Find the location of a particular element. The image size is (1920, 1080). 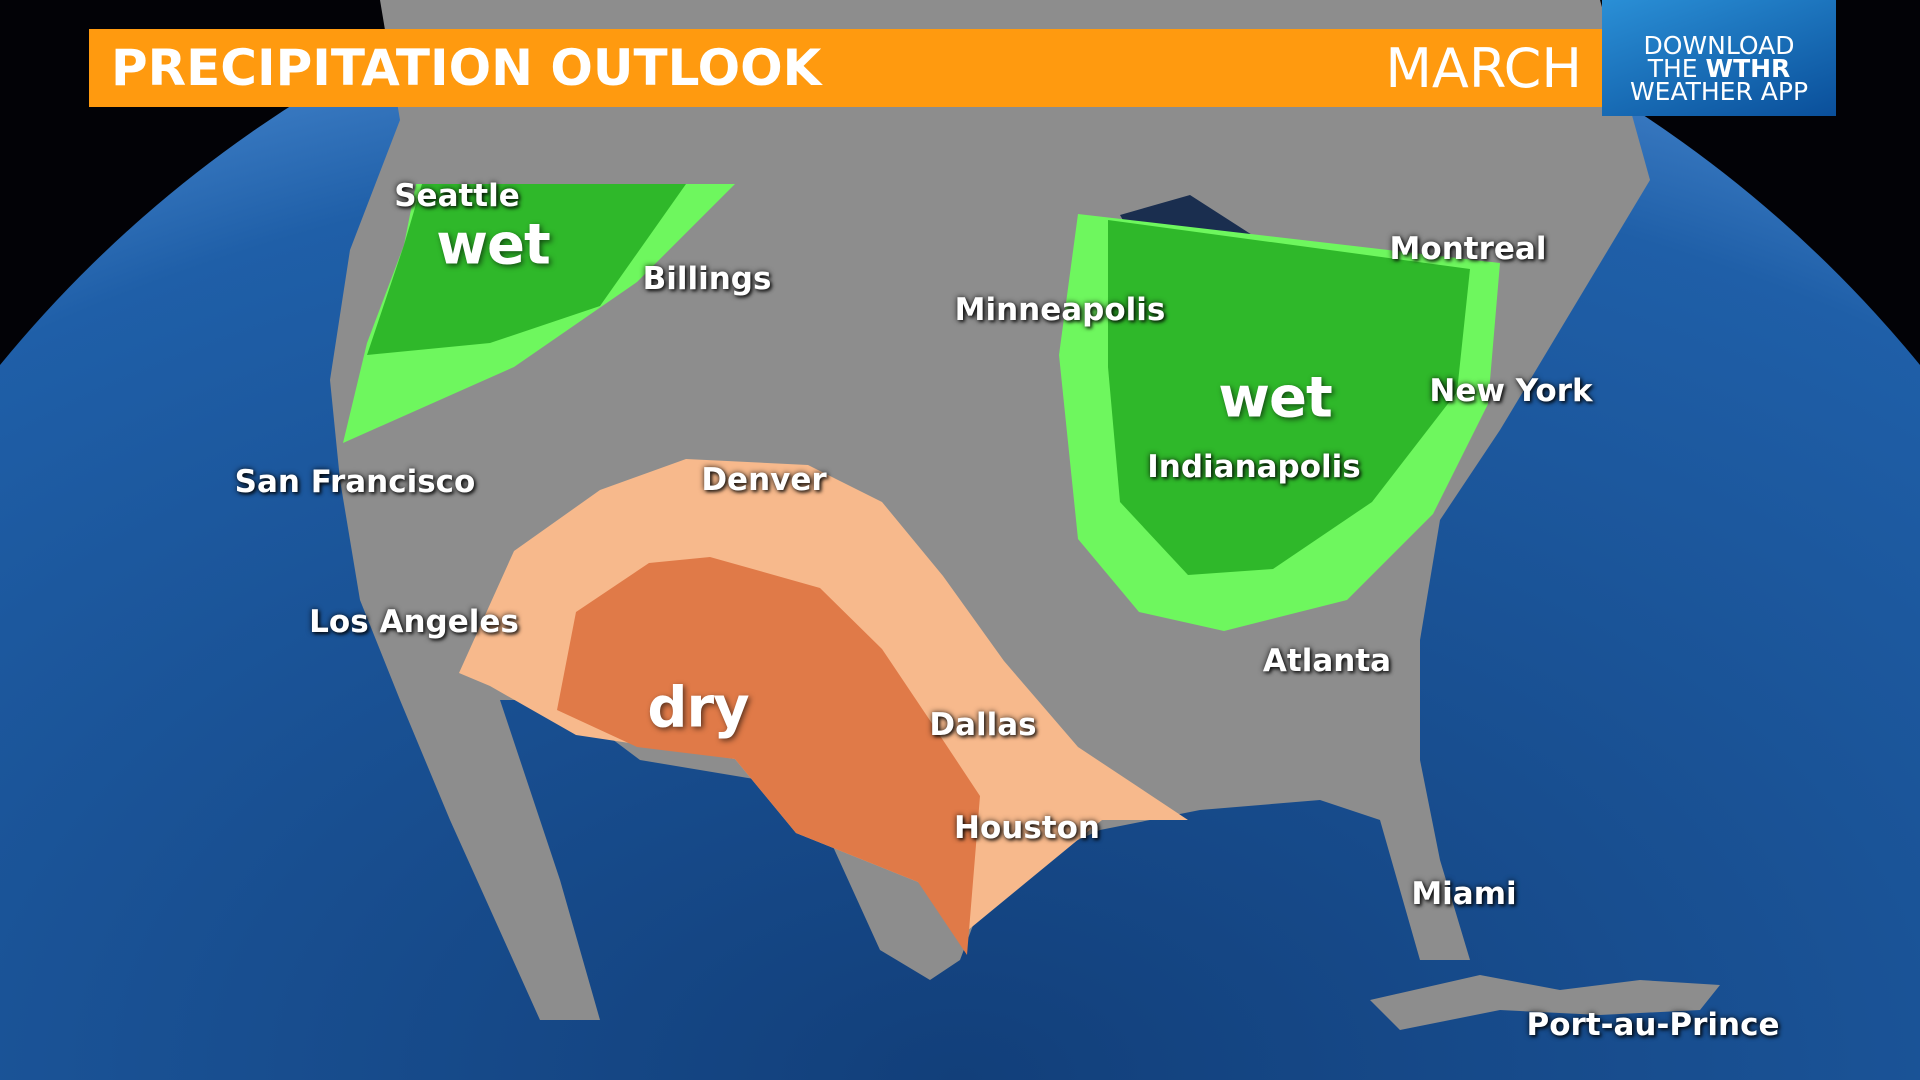

region-label-dry: dry is located at coordinates (698, 708).